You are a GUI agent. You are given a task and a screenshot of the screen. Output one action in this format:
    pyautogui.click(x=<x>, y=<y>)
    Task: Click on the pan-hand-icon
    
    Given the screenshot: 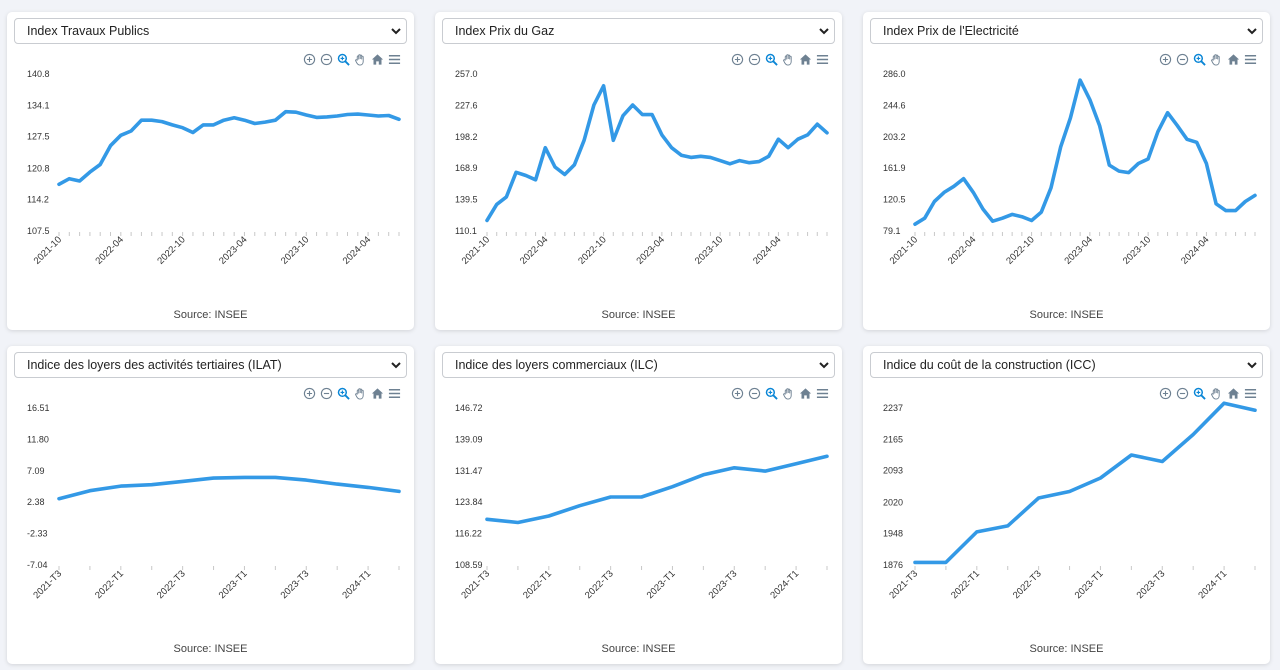 What is the action you would take?
    pyautogui.click(x=1216, y=59)
    